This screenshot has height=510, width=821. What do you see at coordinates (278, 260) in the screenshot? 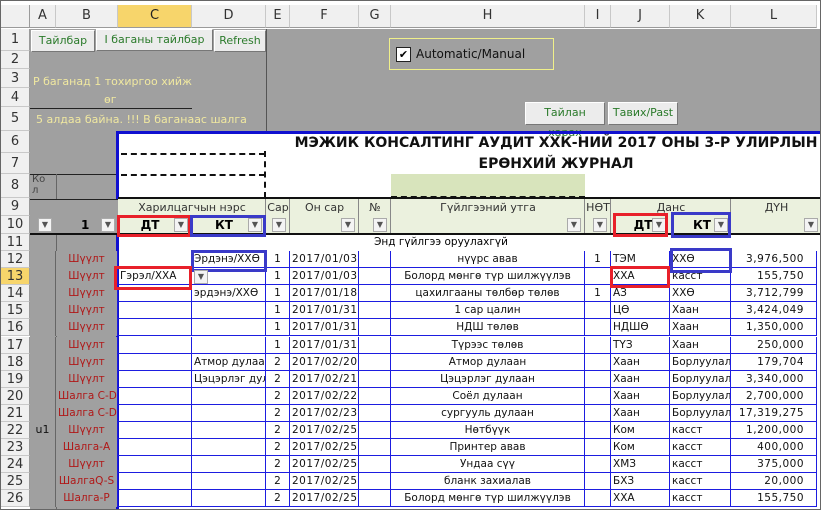
I see `cell-E12: 1` at bounding box center [278, 260].